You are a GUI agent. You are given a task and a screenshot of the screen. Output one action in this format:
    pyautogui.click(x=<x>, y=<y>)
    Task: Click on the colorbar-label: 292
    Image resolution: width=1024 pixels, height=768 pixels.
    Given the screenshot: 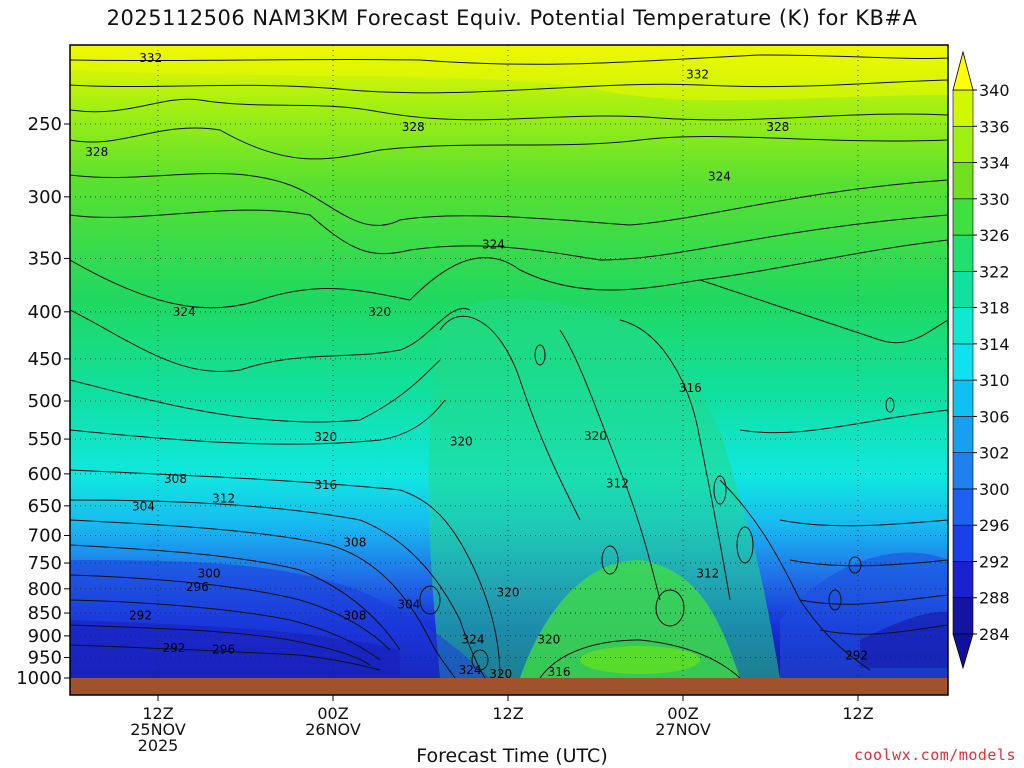 What is the action you would take?
    pyautogui.click(x=994, y=561)
    